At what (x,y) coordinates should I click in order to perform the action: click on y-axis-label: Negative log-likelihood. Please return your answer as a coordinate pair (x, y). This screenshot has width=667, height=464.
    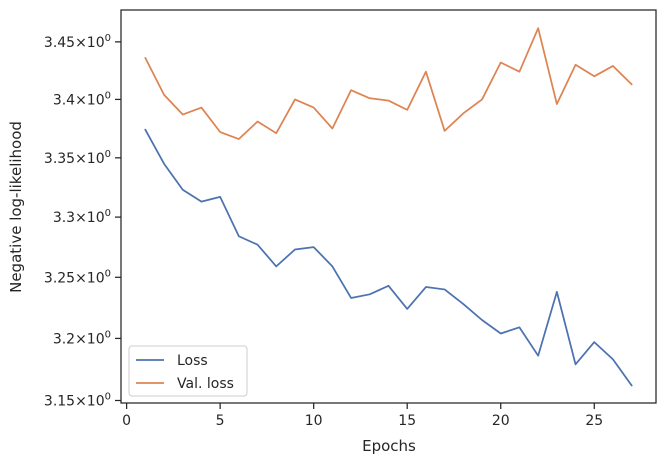
    Looking at the image, I should click on (16, 207).